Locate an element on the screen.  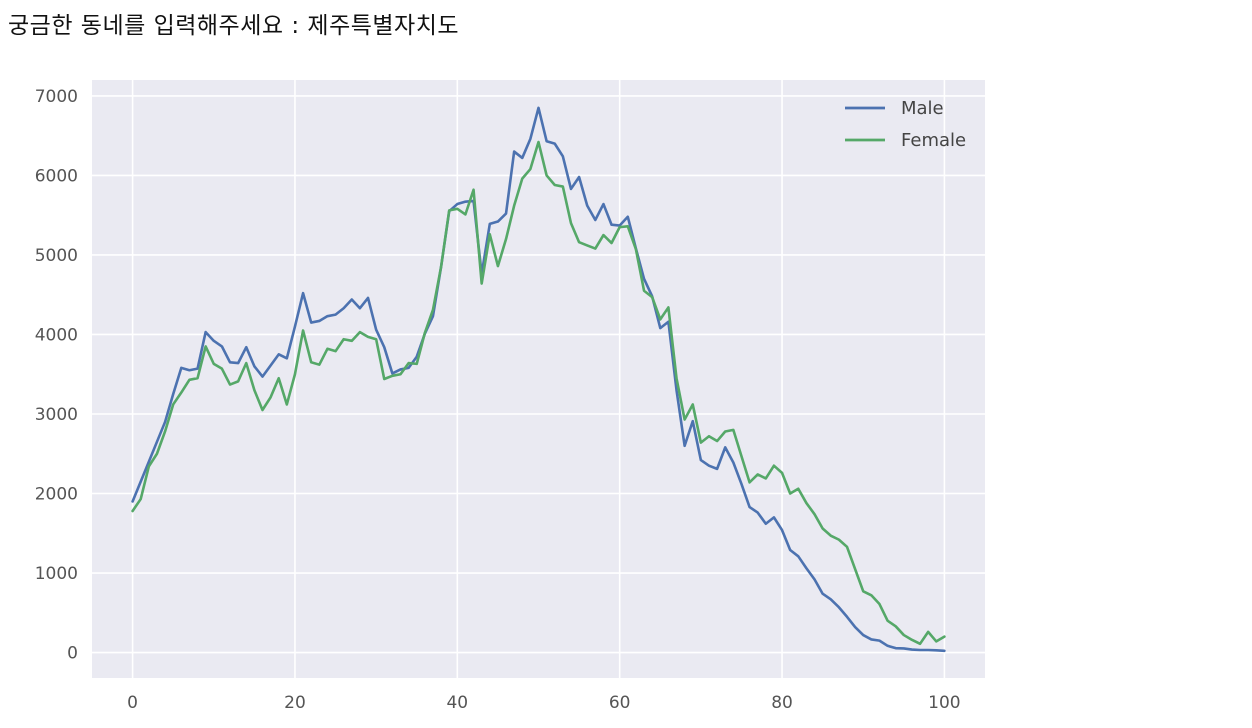
y-tick-label: 0 is located at coordinates (72, 654).